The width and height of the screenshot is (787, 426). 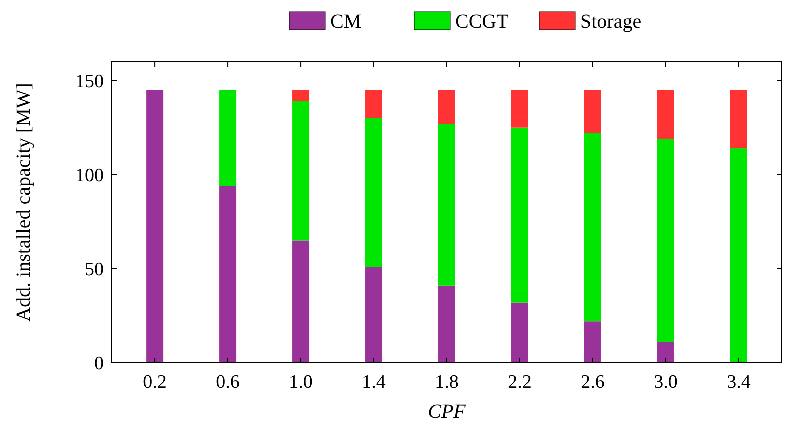 I want to click on legend-label: Storage, so click(x=611, y=22).